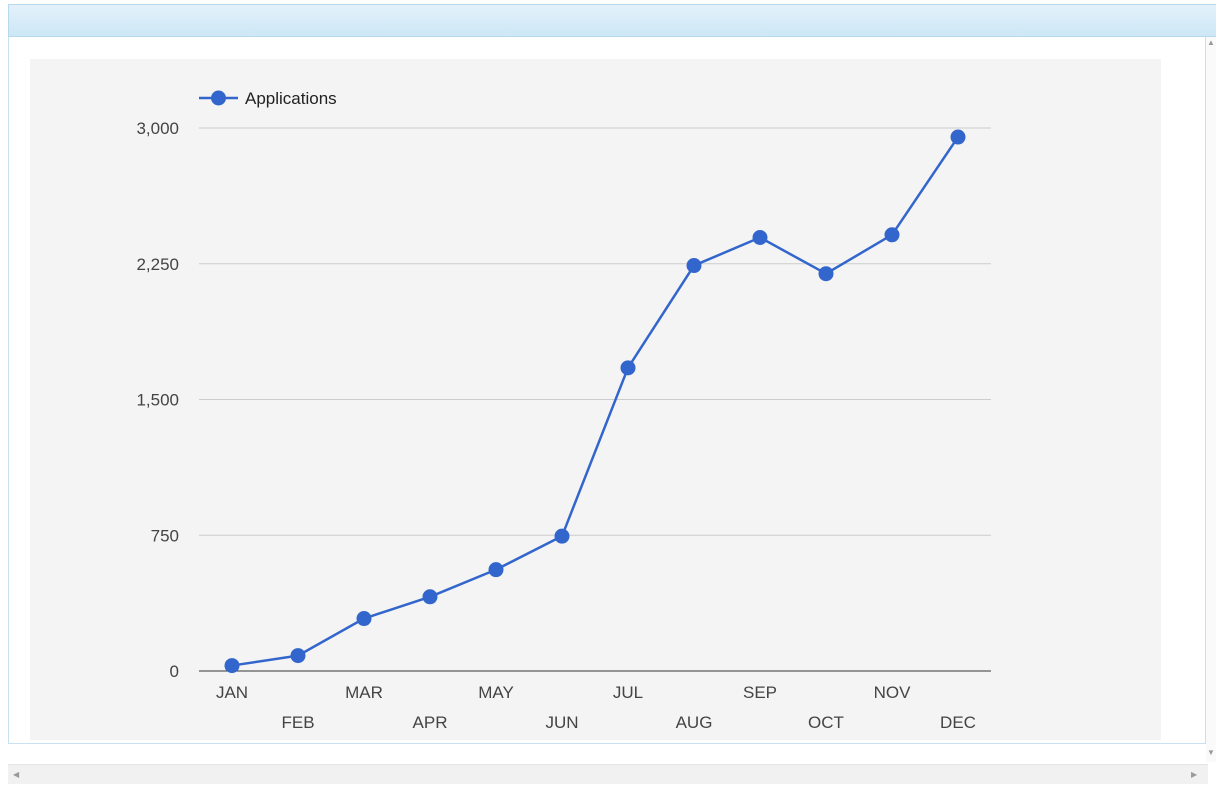 Image resolution: width=1216 pixels, height=788 pixels. Describe the element at coordinates (291, 98) in the screenshot. I see `legend-label: Applications` at that location.